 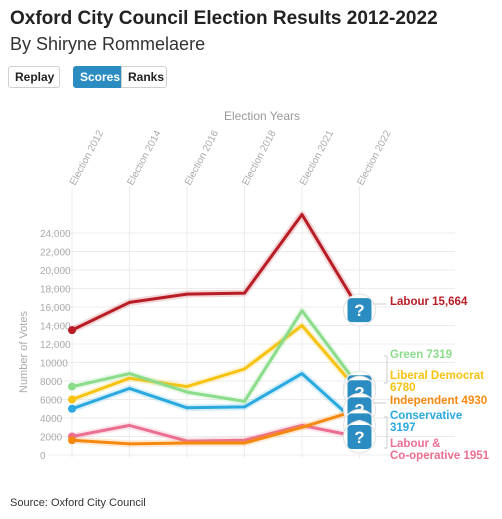 I want to click on y-tick-label: 0, so click(x=43, y=456).